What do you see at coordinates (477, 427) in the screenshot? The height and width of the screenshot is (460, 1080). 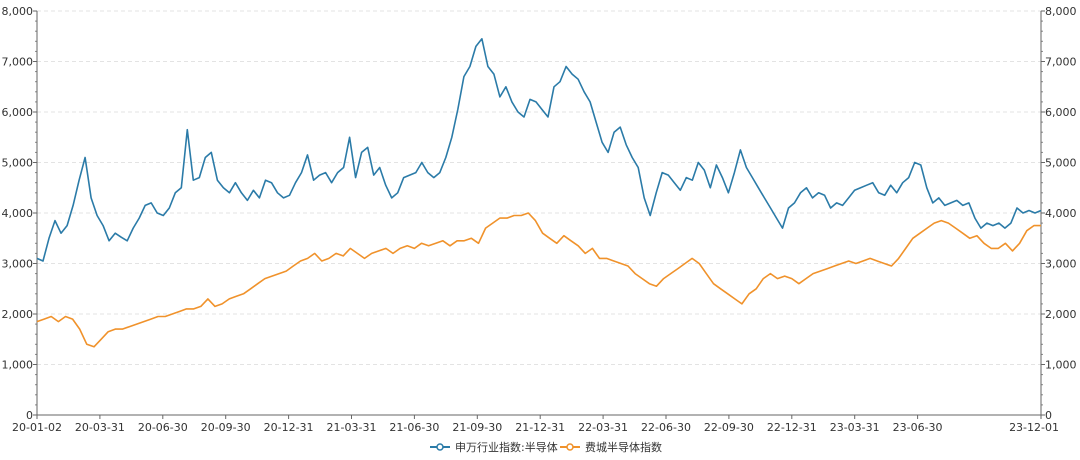 I see `x-tick-label: 21-09-30` at bounding box center [477, 427].